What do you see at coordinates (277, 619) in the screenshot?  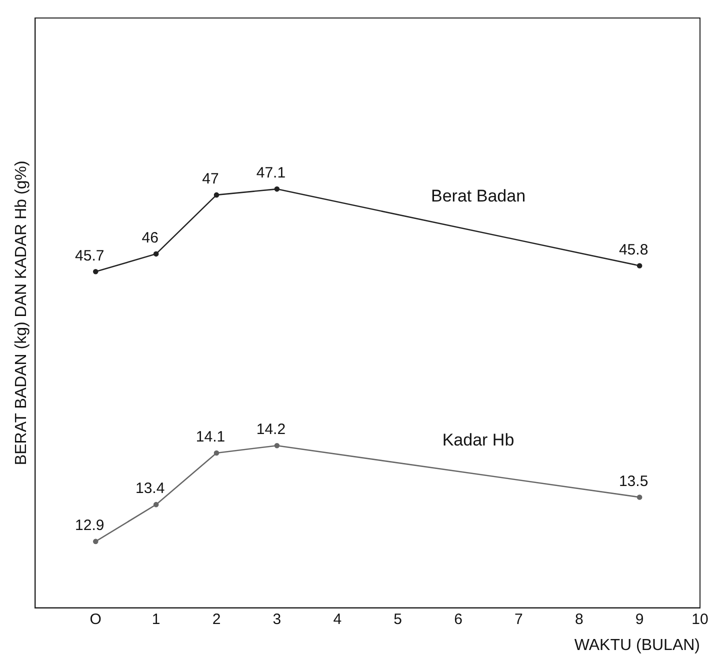 I see `x-tick-label: 3` at bounding box center [277, 619].